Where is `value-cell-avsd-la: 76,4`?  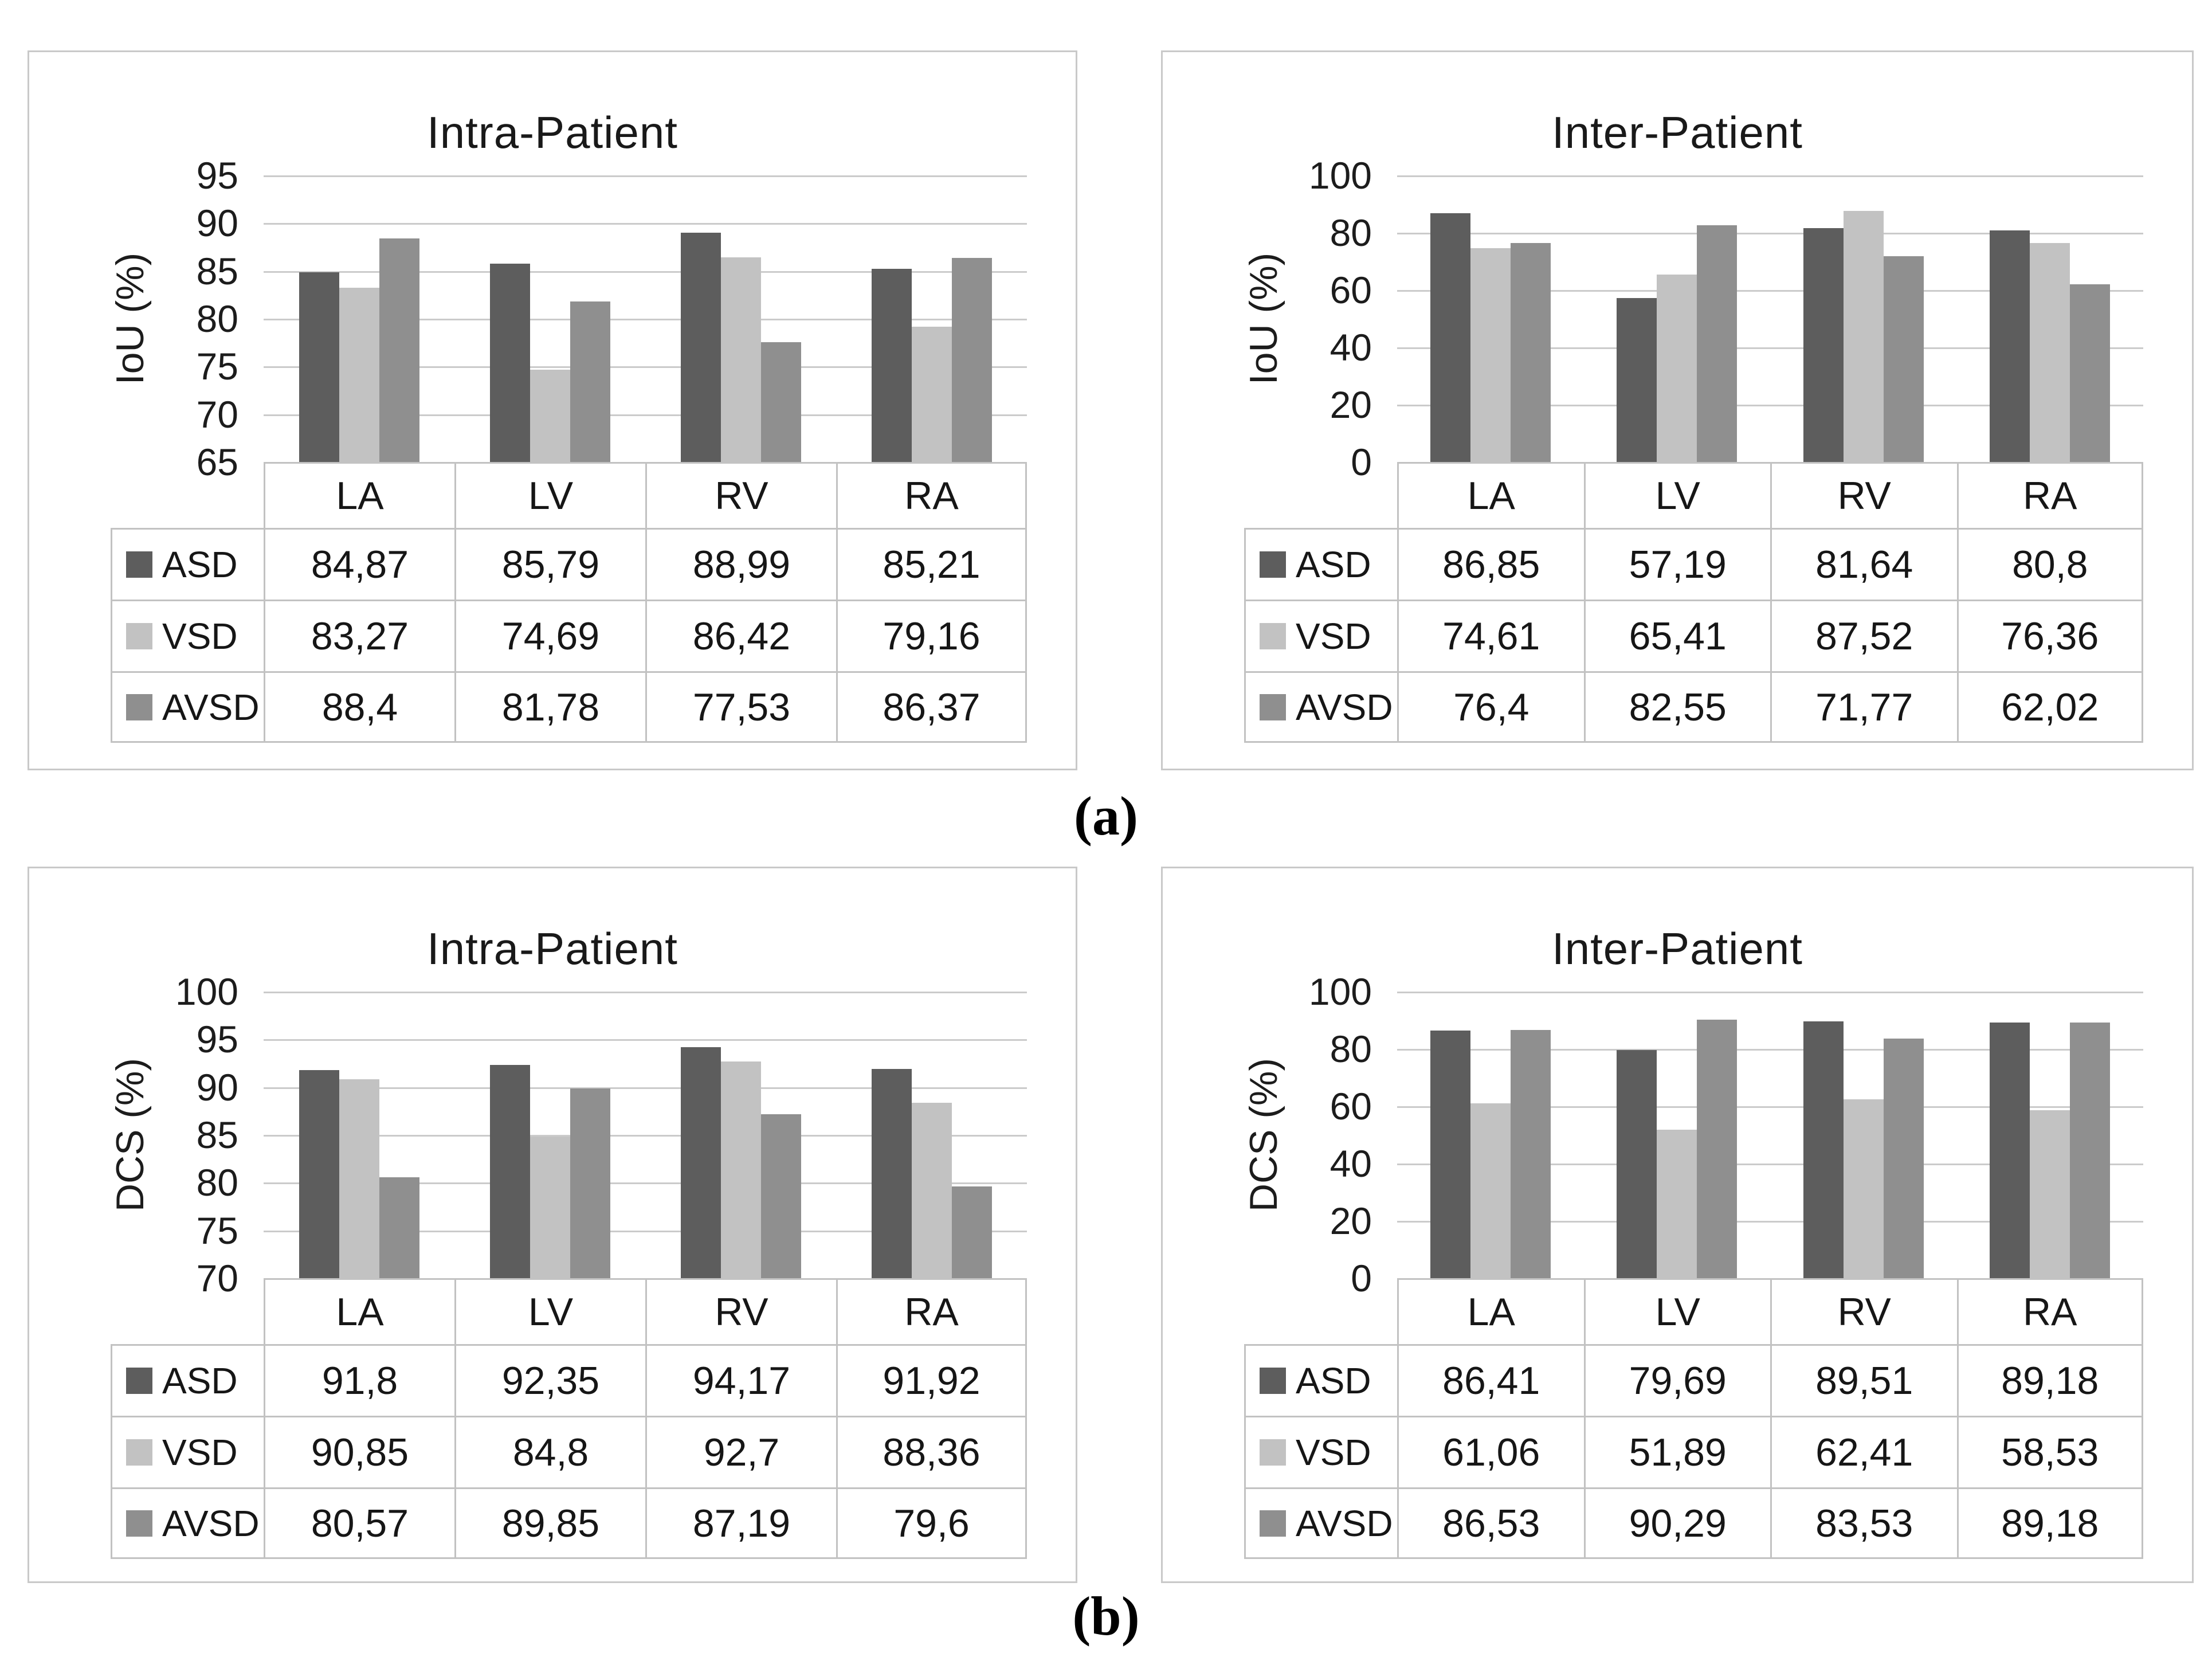 value-cell-avsd-la: 76,4 is located at coordinates (1490, 707).